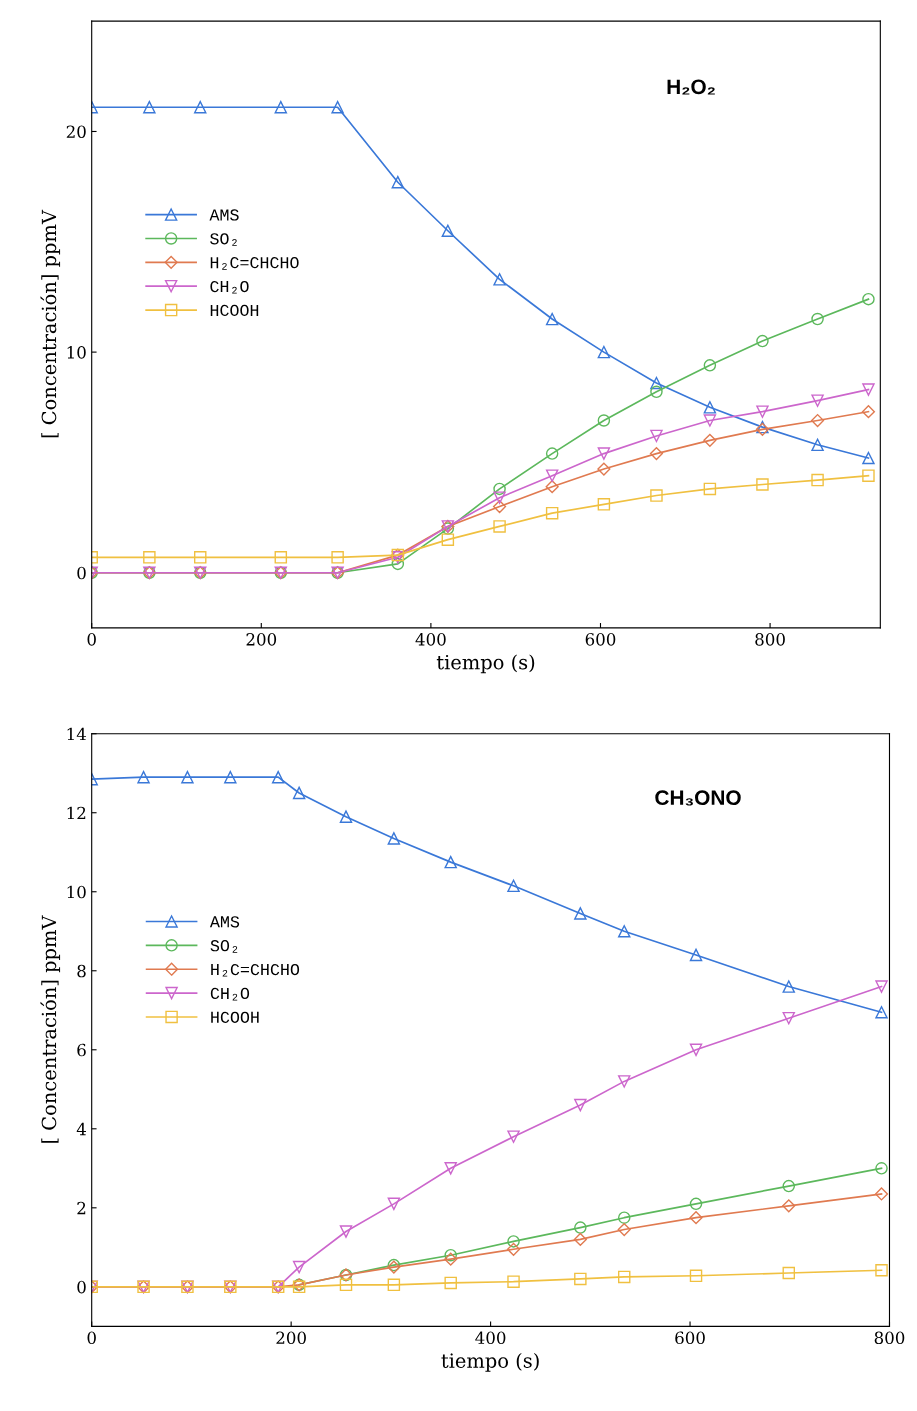 The image size is (917, 1411). Describe the element at coordinates (50, 1029) in the screenshot. I see `y-axis-title: [ Concentración] ppmV` at that location.